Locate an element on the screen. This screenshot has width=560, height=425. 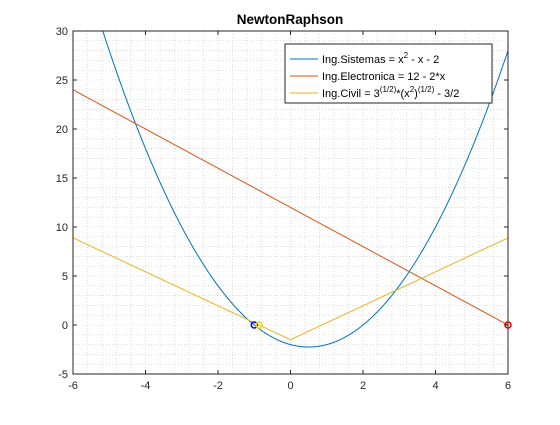
chart-title: NewtonRaphson is located at coordinates (290, 19).